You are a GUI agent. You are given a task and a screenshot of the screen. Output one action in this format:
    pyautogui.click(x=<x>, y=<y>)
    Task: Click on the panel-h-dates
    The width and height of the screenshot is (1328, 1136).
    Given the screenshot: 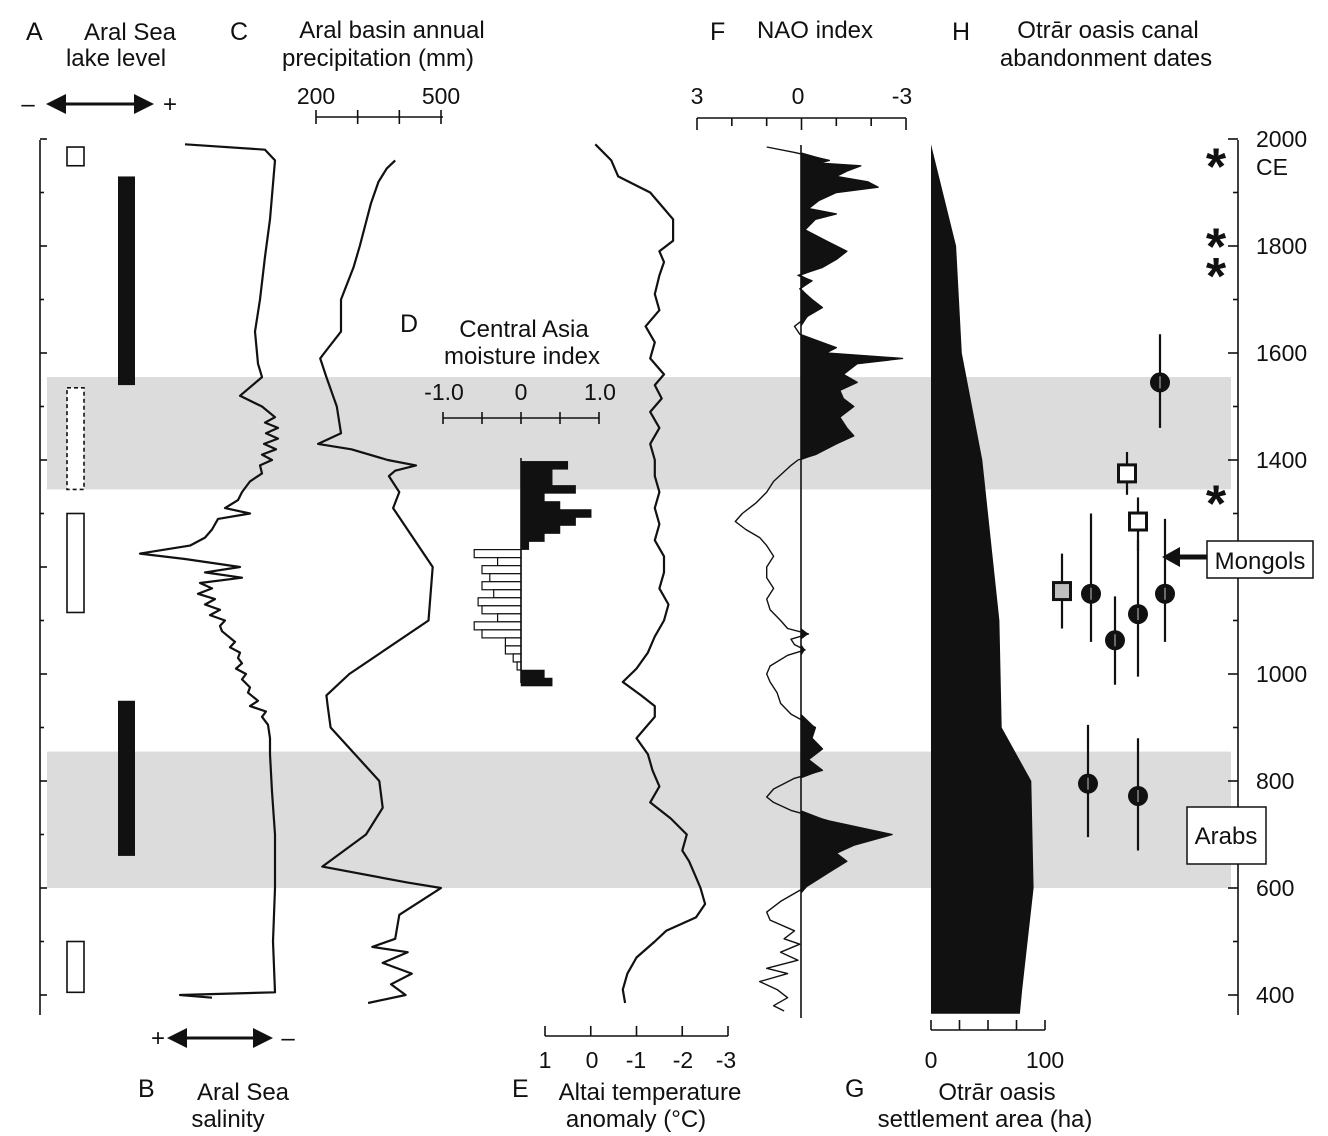 What is the action you would take?
    pyautogui.click(x=1113, y=592)
    